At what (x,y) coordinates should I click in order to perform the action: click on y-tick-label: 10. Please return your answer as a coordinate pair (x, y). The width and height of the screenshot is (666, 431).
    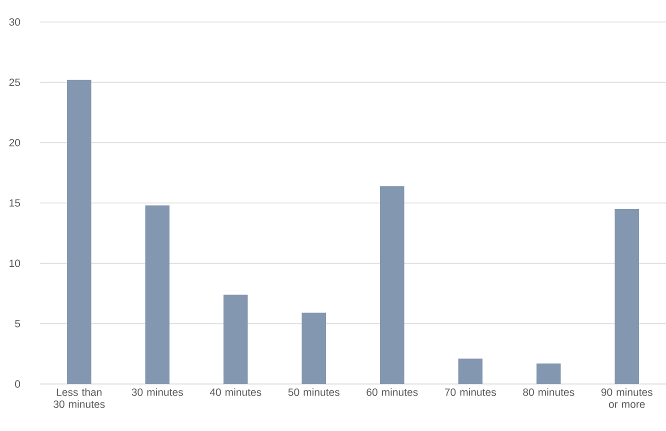
    Looking at the image, I should click on (15, 264).